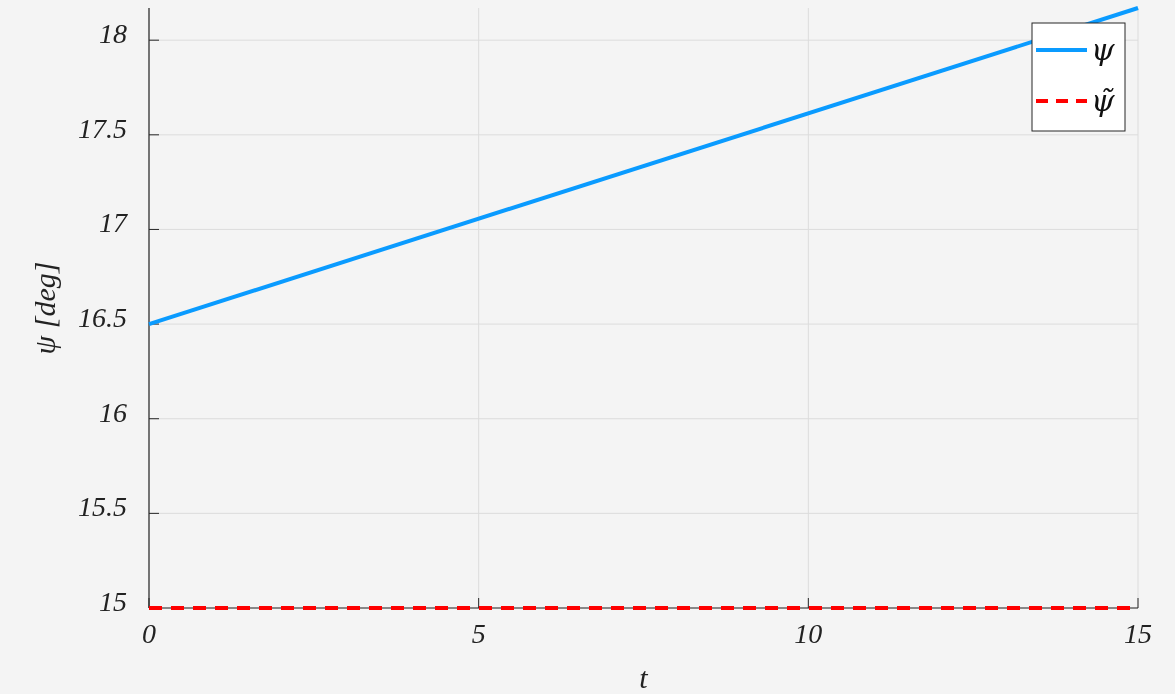 The image size is (1175, 694). What do you see at coordinates (1103, 49) in the screenshot?
I see `legend-label: ψ` at bounding box center [1103, 49].